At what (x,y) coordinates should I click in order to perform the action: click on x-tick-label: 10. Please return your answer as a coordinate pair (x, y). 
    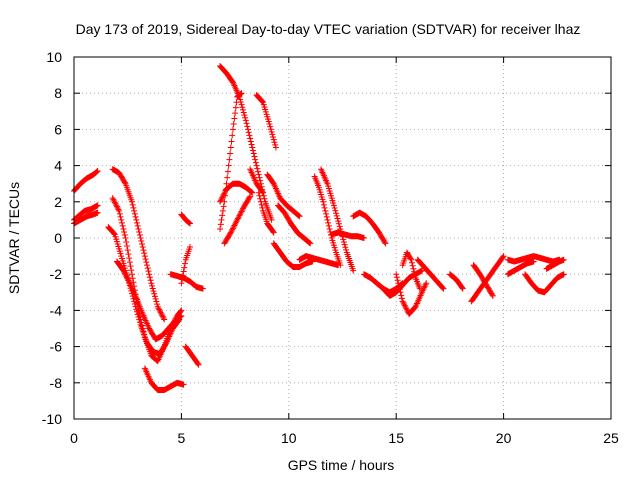
    Looking at the image, I should click on (289, 438).